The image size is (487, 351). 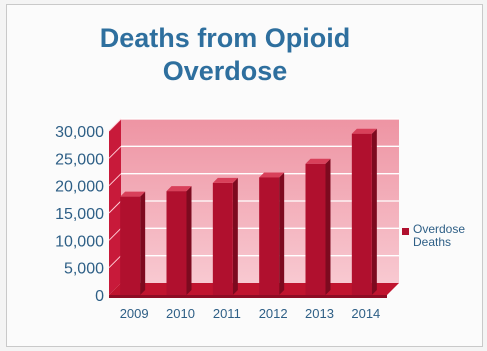 What do you see at coordinates (225, 54) in the screenshot?
I see `chart-title: Deaths from Opioid Overdose` at bounding box center [225, 54].